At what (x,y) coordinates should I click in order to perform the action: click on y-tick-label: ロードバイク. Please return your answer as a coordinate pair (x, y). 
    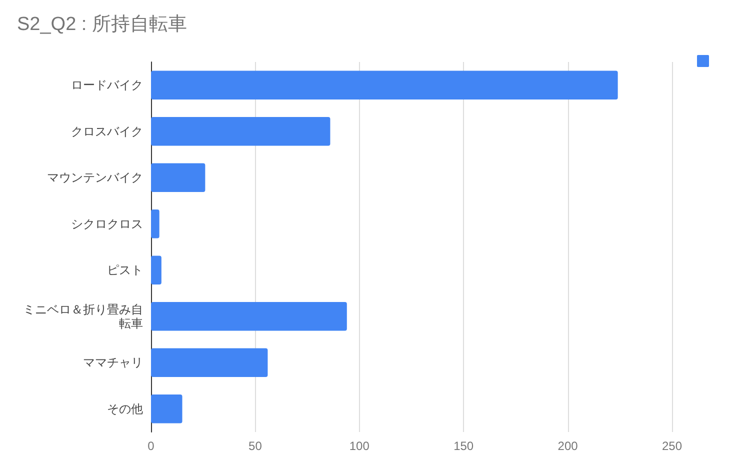
    Looking at the image, I should click on (107, 85).